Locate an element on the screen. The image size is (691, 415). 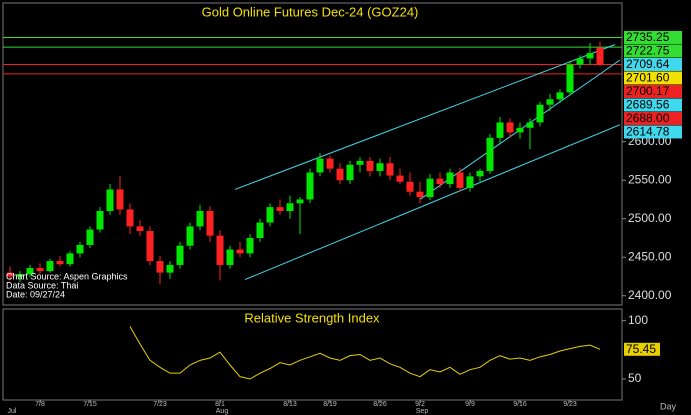
y-tick-label: 2450.00 is located at coordinates (650, 256).